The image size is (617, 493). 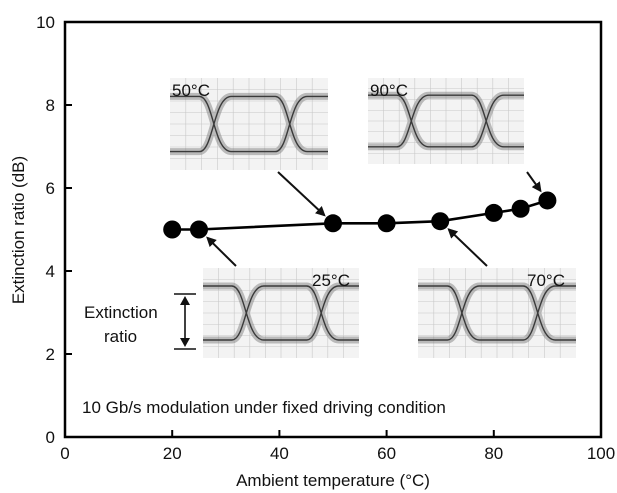 What do you see at coordinates (50, 437) in the screenshot?
I see `y-tick-label: 0` at bounding box center [50, 437].